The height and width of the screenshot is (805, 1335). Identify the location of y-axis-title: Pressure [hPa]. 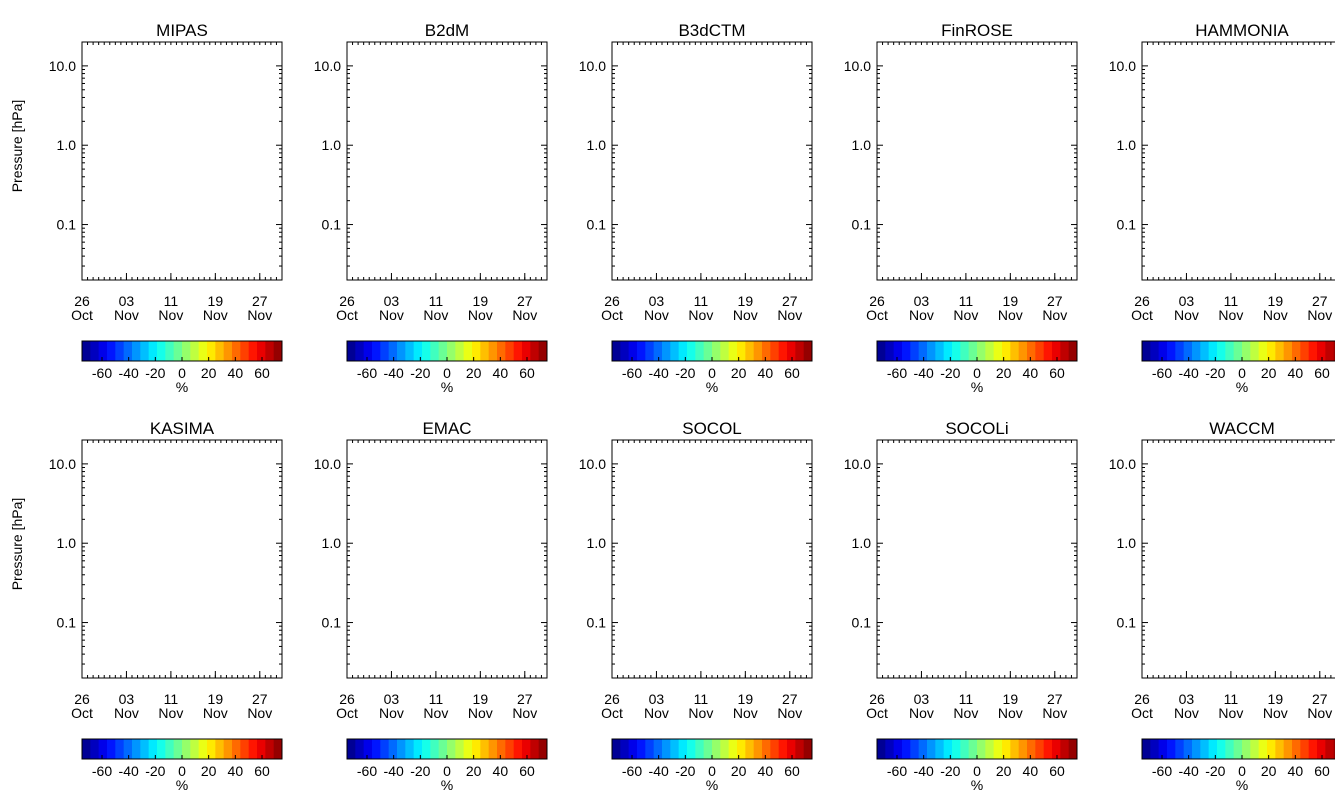
(17, 146).